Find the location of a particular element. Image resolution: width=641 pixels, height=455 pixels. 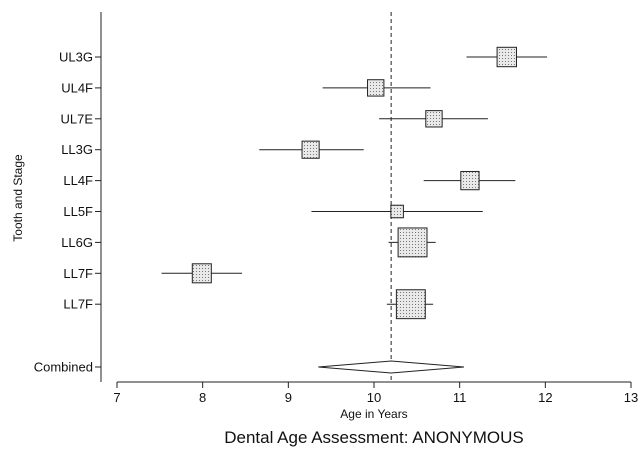

row-label: UL7E is located at coordinates (76, 118).